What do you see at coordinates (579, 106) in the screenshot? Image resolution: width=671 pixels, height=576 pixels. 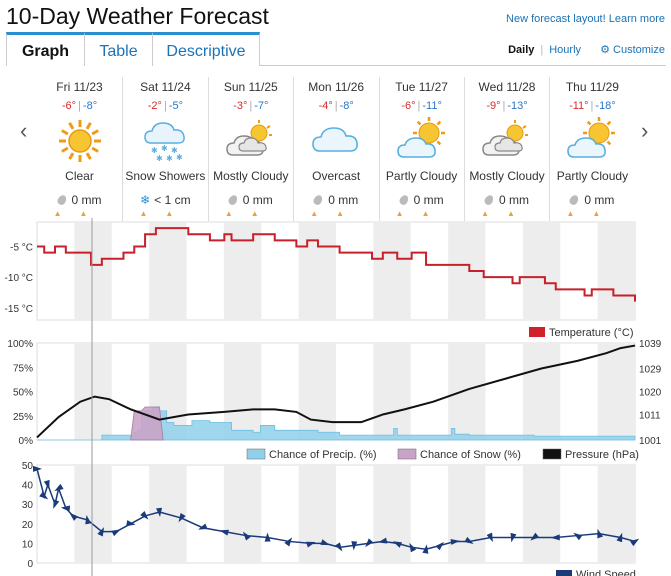 I see `high-temp: -11°` at bounding box center [579, 106].